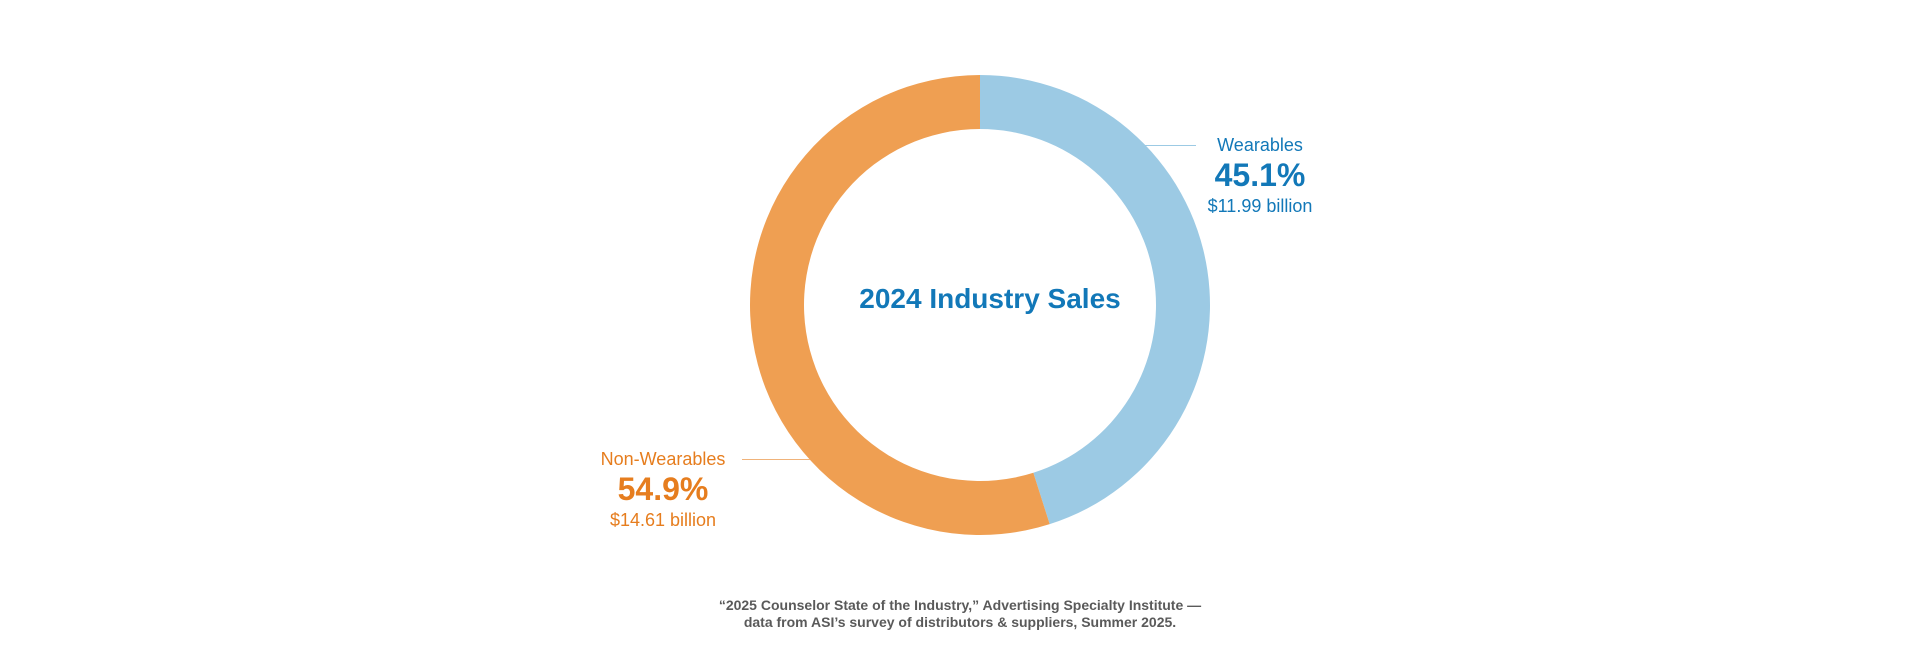 Image resolution: width=1920 pixels, height=650 pixels. What do you see at coordinates (1165, 145) in the screenshot?
I see `wearables-leader-line` at bounding box center [1165, 145].